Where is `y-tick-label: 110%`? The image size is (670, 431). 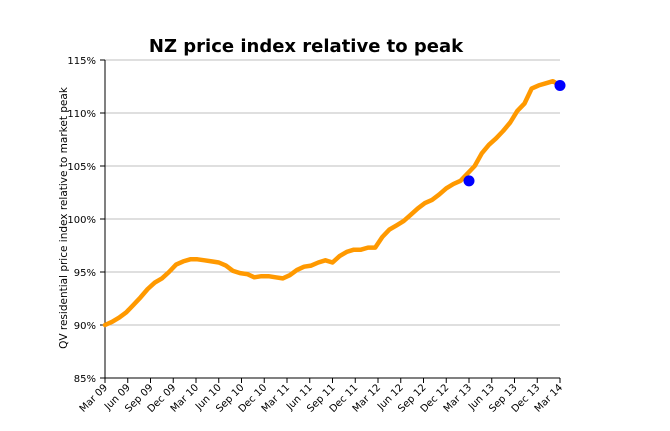 y-tick-label: 110% is located at coordinates (81, 114).